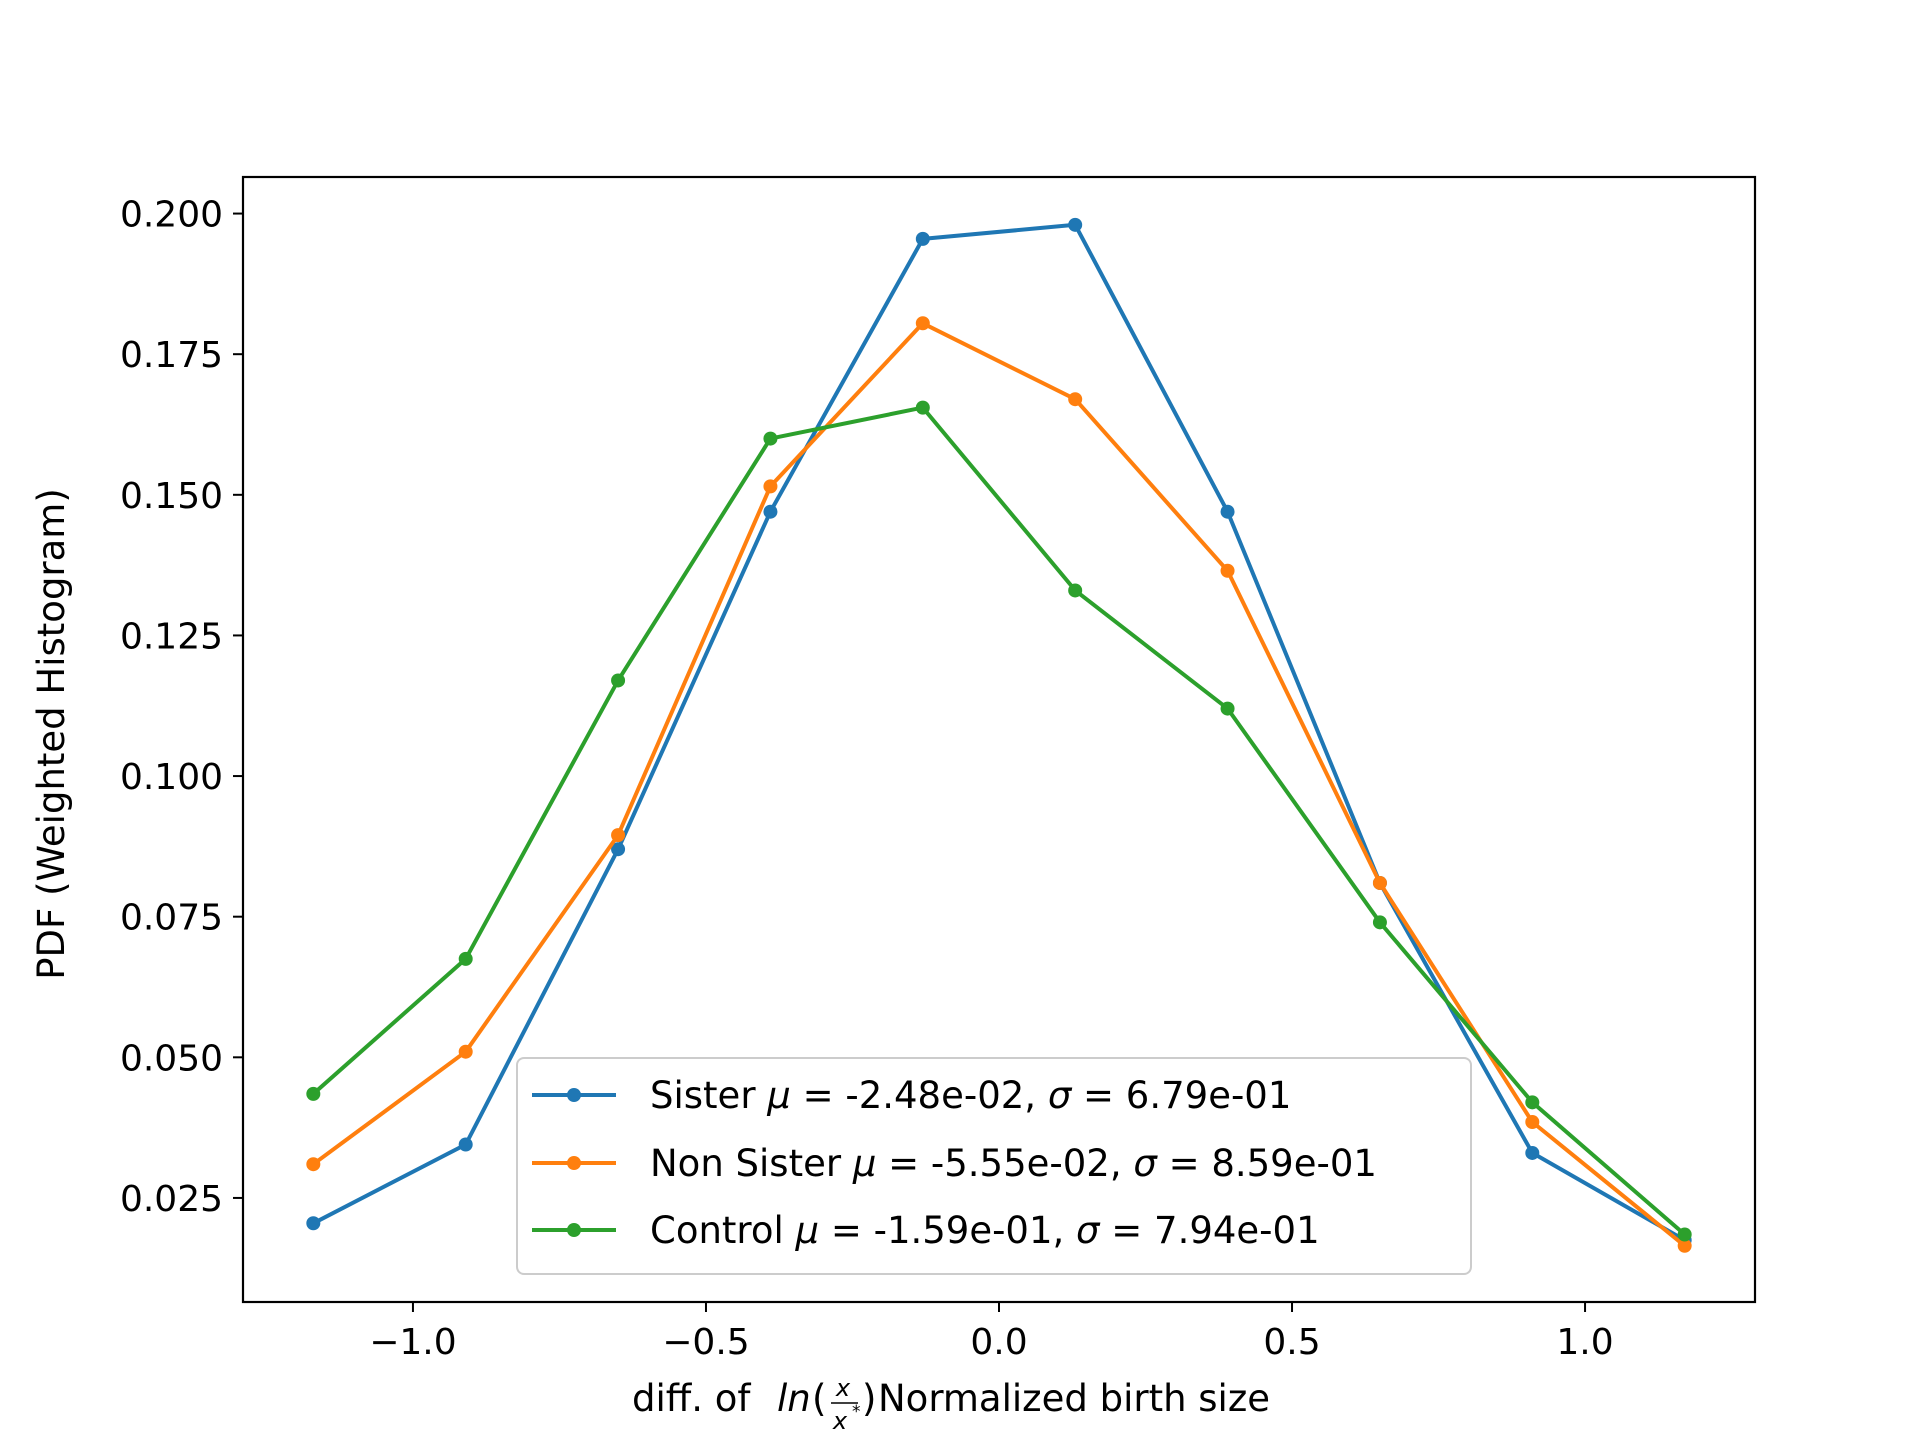 The height and width of the screenshot is (1440, 1920). I want to click on x-axis-ticks: −1.0 −0.5 0.0 0.5 1.0, so click(991, 1332).